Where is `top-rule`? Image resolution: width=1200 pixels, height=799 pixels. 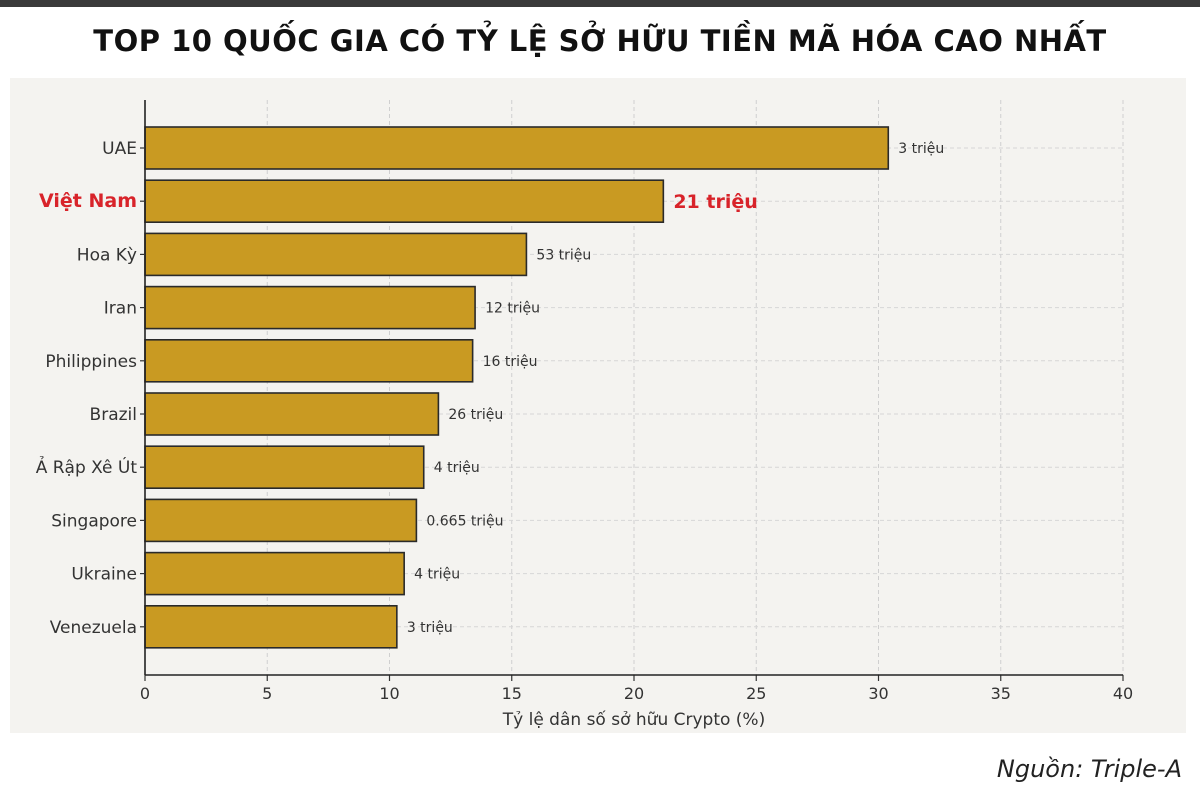
top-rule is located at coordinates (600, 3).